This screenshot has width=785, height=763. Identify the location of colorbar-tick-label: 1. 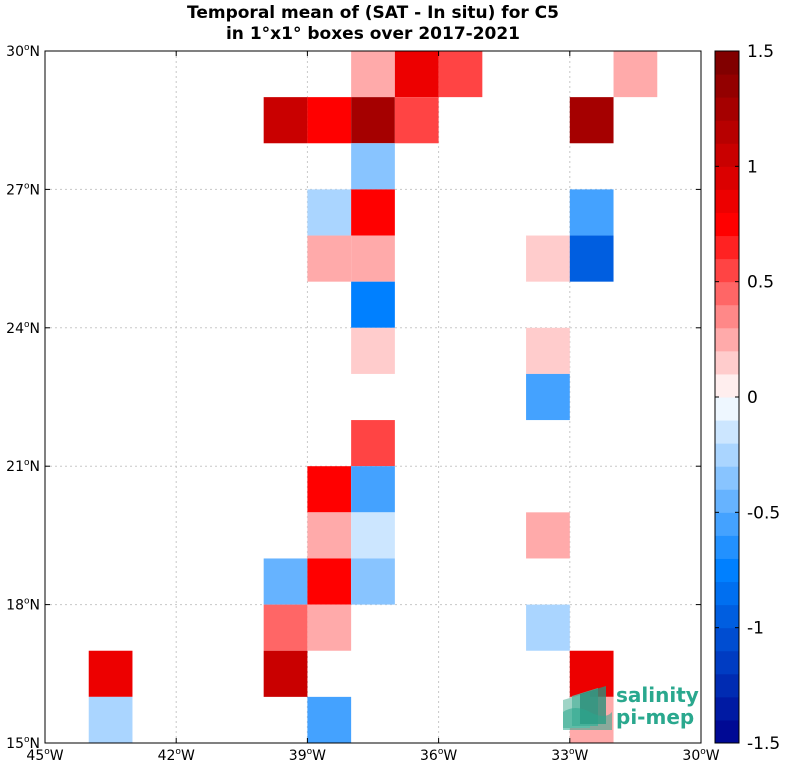
(752, 167).